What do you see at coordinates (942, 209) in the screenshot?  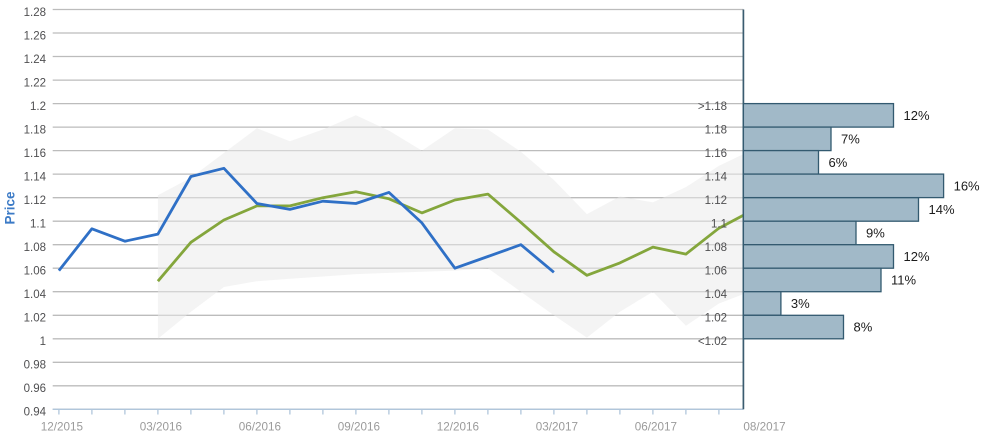 I see `svg-text: 14%` at bounding box center [942, 209].